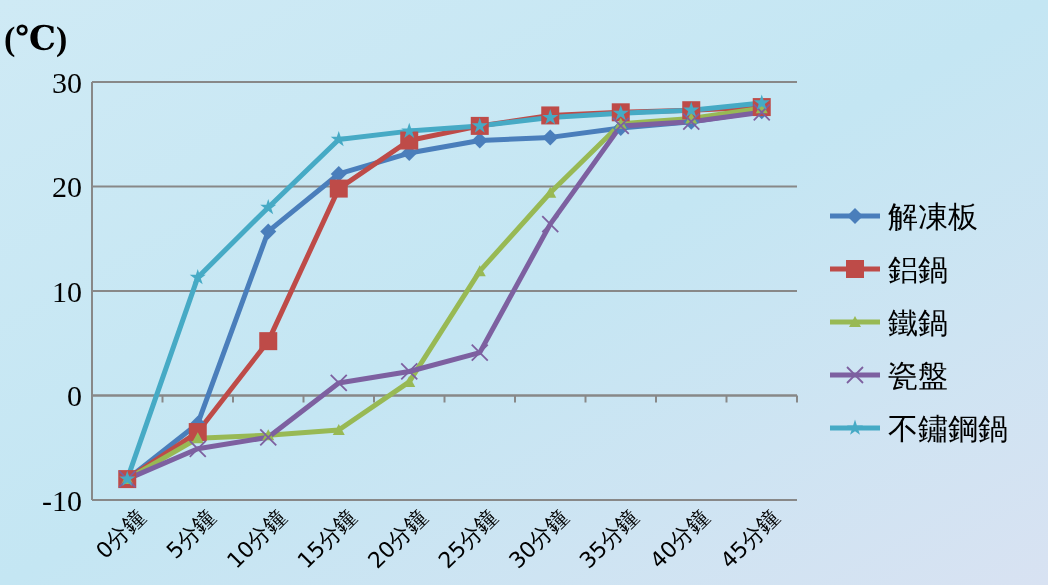  What do you see at coordinates (191, 534) in the screenshot?
I see `x-tick-label: 5分鐘` at bounding box center [191, 534].